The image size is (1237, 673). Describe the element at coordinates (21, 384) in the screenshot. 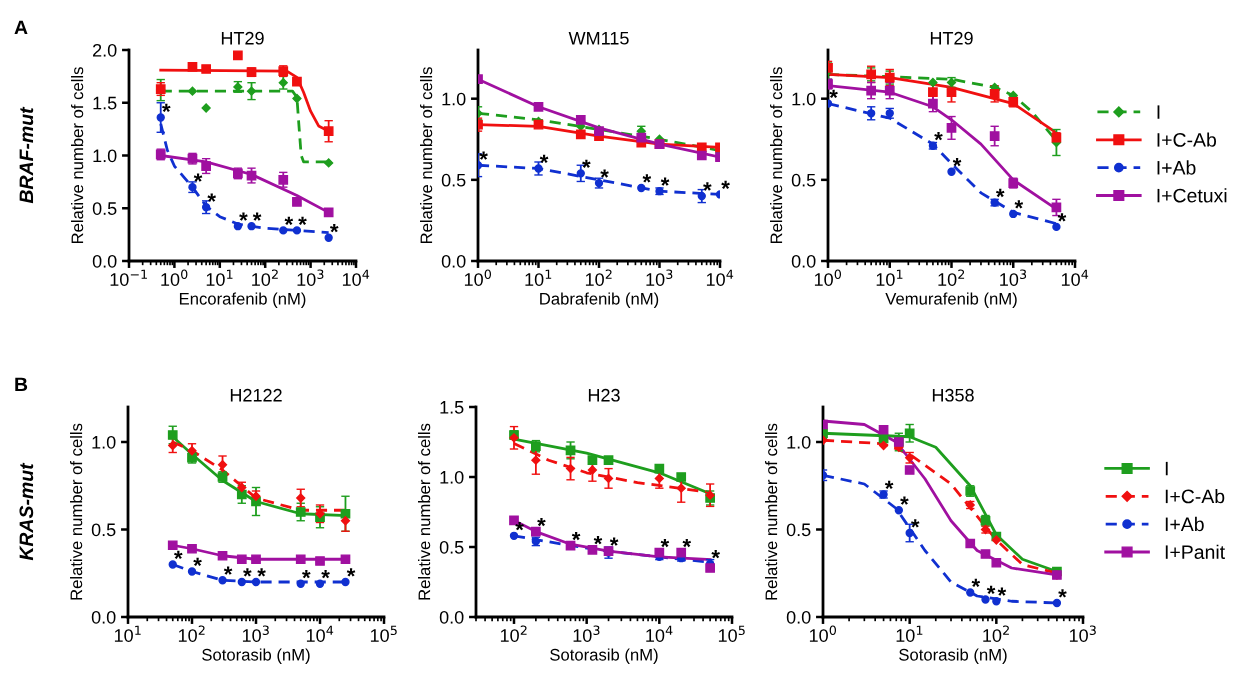

I see `text: B` at that location.